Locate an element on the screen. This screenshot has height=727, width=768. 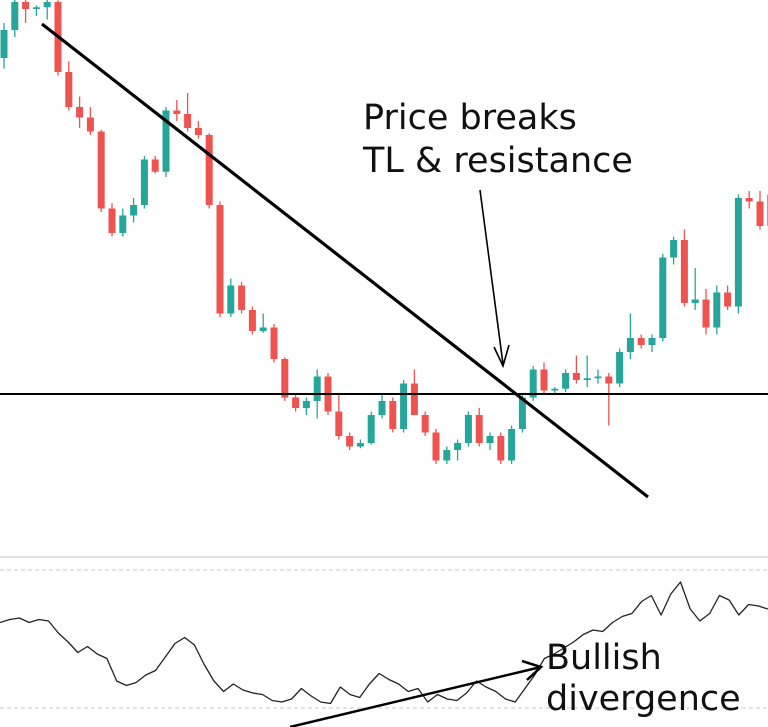
breakout-arrow is located at coordinates (491, 277).